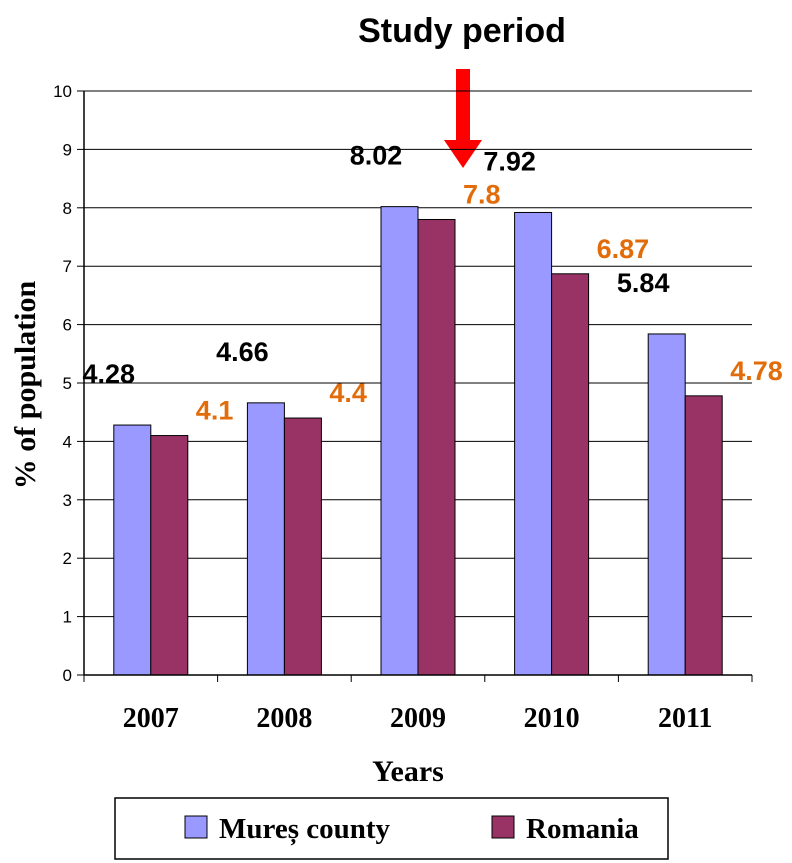 The height and width of the screenshot is (863, 792). What do you see at coordinates (25, 384) in the screenshot?
I see `y-axis-label: % of population` at bounding box center [25, 384].